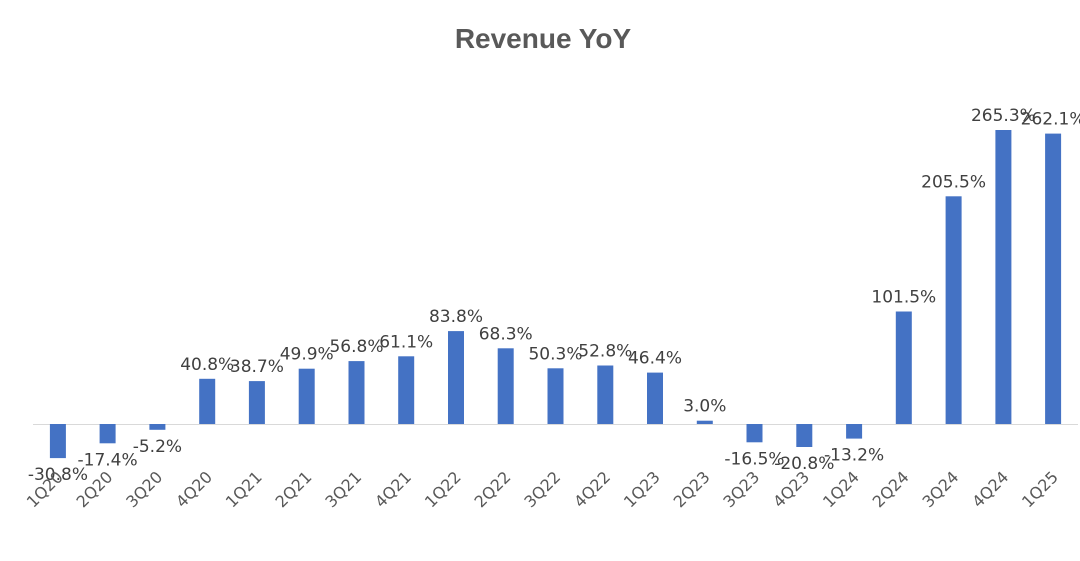 The width and height of the screenshot is (1080, 561). I want to click on bar-4Q24, so click(1003, 277).